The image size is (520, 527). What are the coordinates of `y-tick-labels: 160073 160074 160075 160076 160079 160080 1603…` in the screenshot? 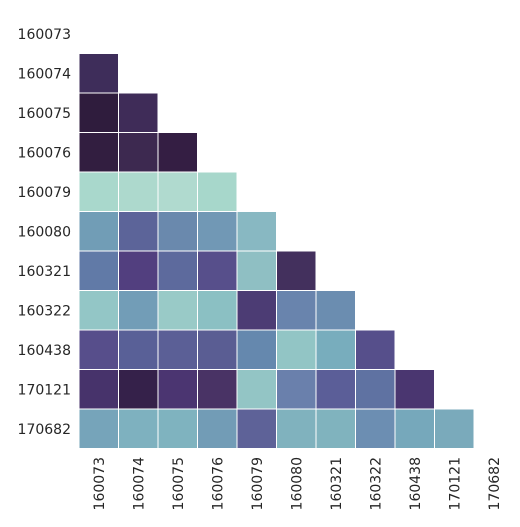 It's located at (45, 232).